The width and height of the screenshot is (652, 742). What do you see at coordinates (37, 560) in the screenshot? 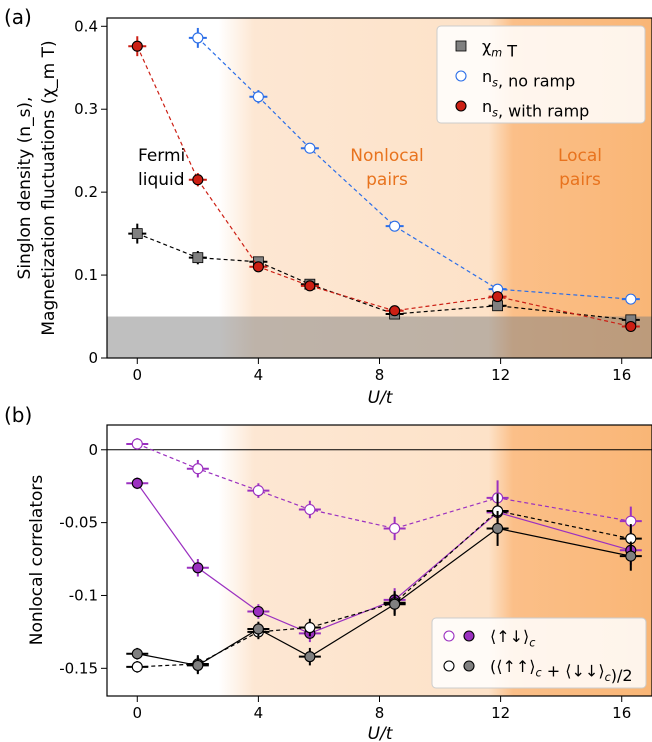
I see `panel-b-ylabel: Nonlocal correlators` at bounding box center [37, 560].